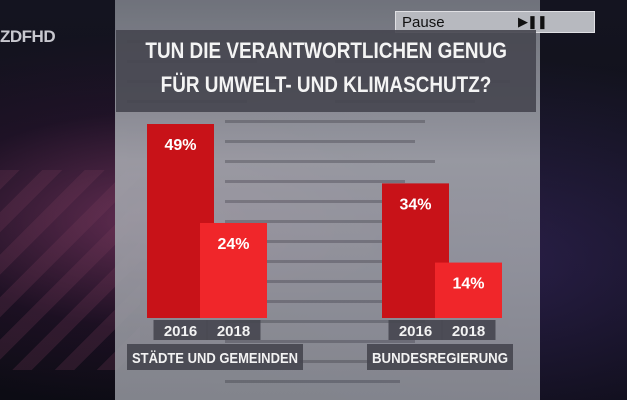 Image resolution: width=627 pixels, height=400 pixels. I want to click on bar-value-label: 49%, so click(180, 145).